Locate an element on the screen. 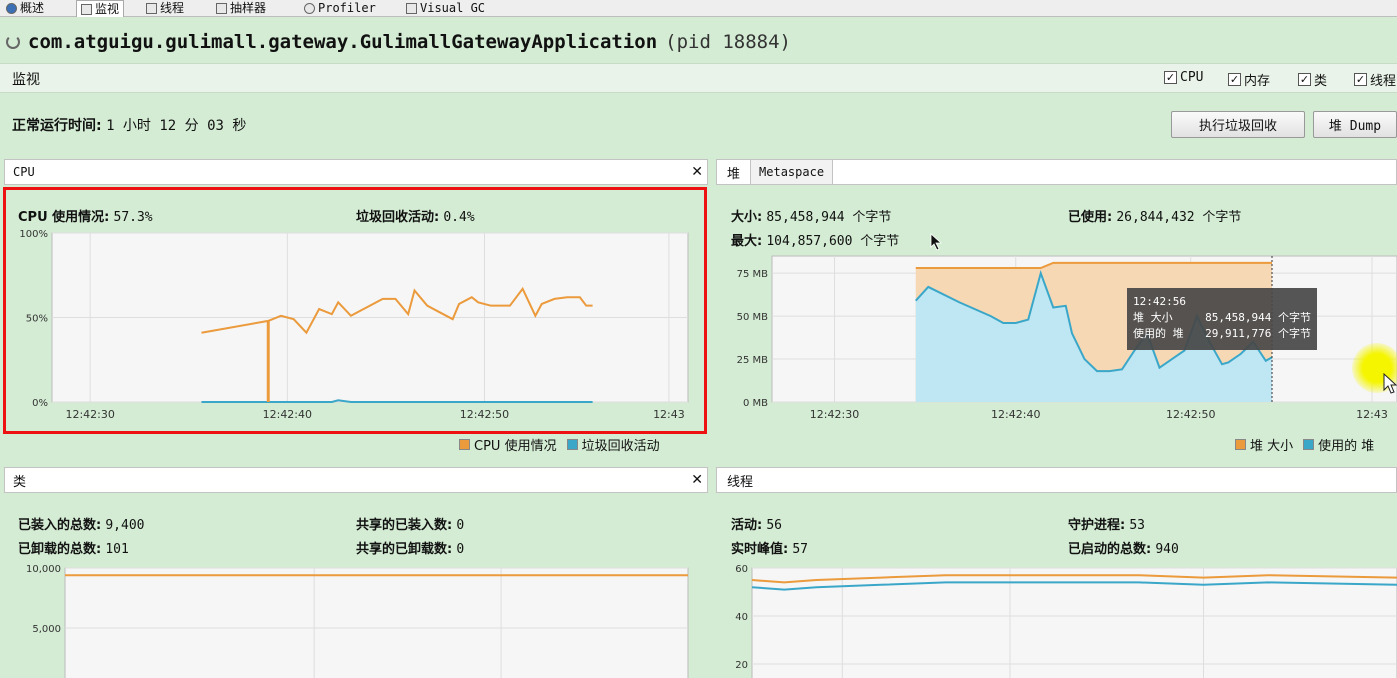 This screenshot has height=678, width=1397. heap-used: 已使用: 26,844,432 个字节 is located at coordinates (1155, 217).